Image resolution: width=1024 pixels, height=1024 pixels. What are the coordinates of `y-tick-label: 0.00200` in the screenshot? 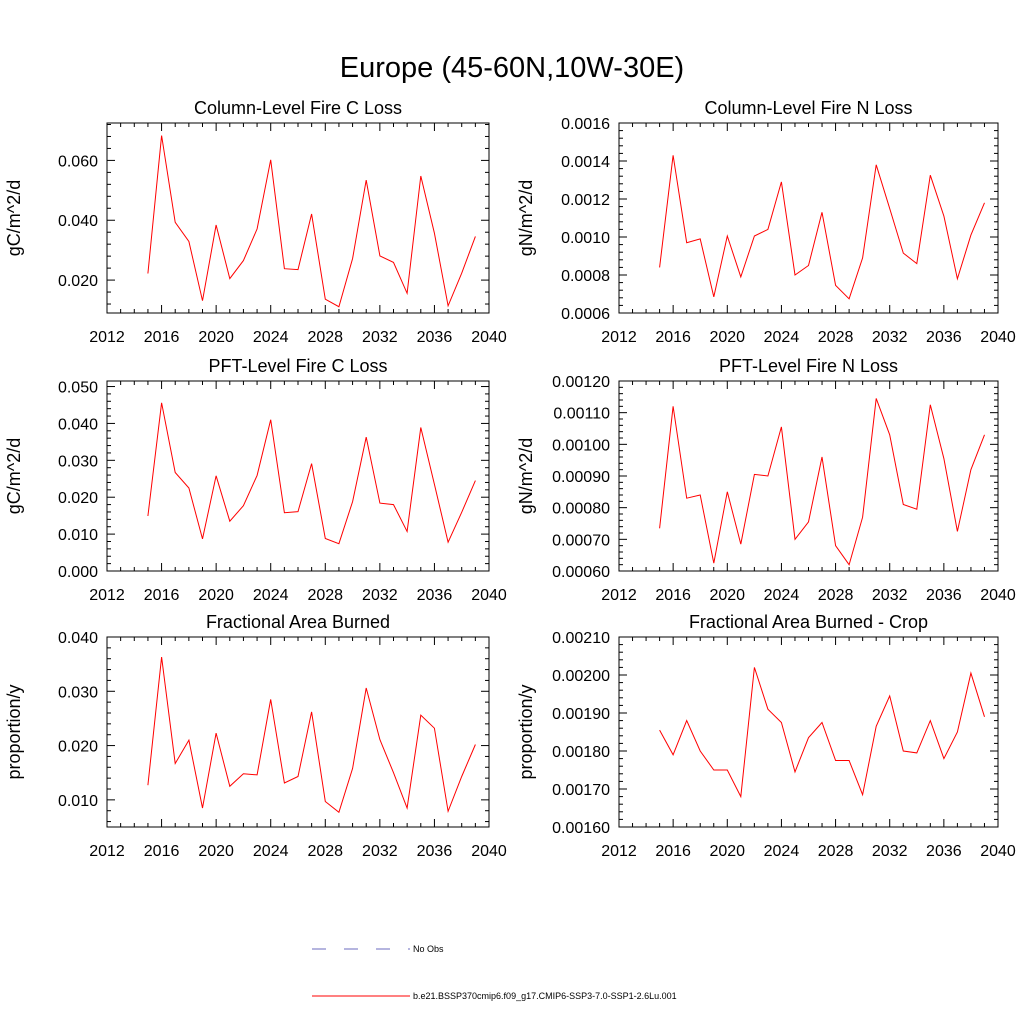 It's located at (581, 676).